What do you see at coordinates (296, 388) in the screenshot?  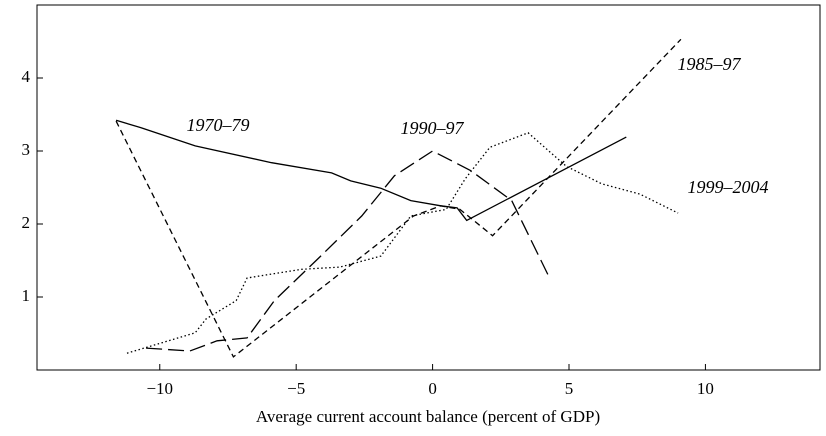 I see `x-tick-label: −5` at bounding box center [296, 388].